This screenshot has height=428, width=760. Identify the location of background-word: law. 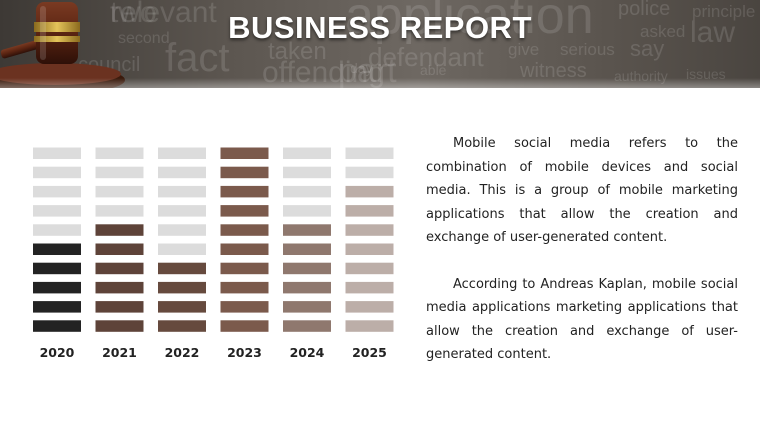
(713, 32).